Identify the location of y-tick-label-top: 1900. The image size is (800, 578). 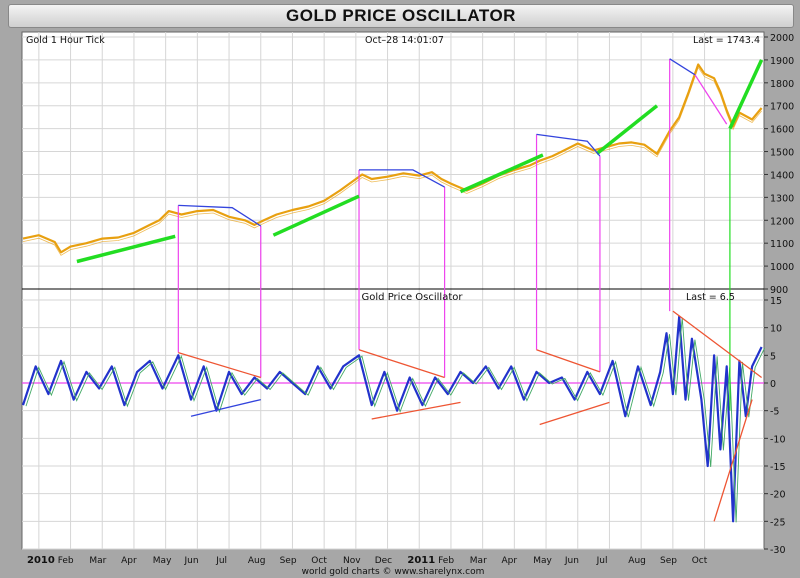
(782, 61).